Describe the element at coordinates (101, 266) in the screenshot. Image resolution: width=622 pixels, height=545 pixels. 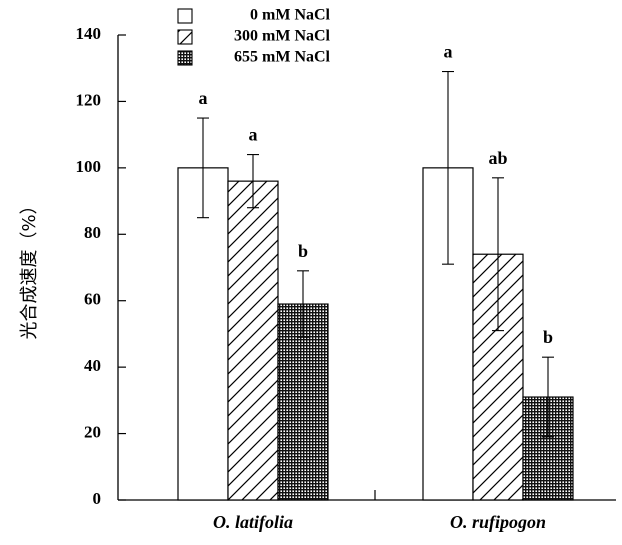
I see `y-axis-ticks: 0 20 40 60 80 100 120 140` at that location.